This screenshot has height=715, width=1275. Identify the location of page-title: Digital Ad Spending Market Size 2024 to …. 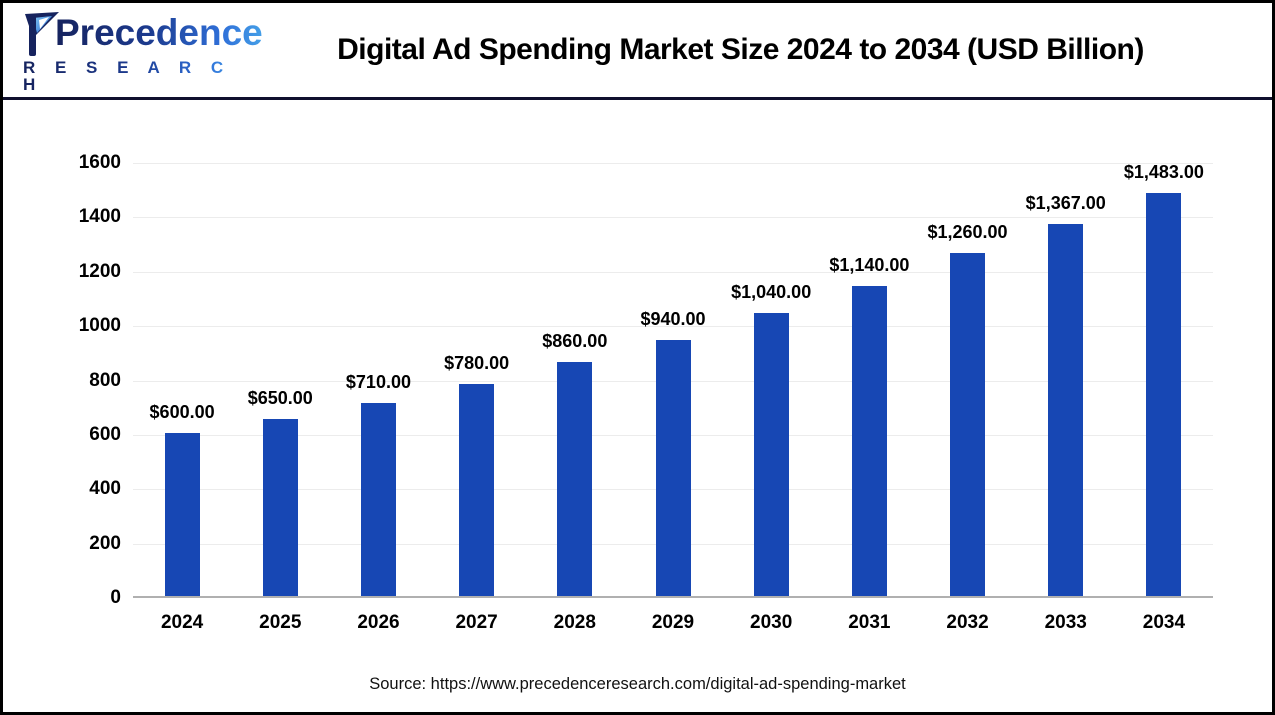
(740, 49).